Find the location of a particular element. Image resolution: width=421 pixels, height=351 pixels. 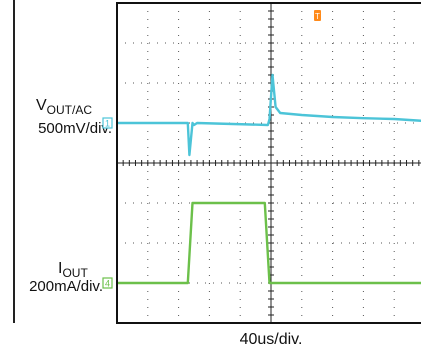

channel-1-label: VOUT/AC 500mV/div. is located at coordinates (74, 117).